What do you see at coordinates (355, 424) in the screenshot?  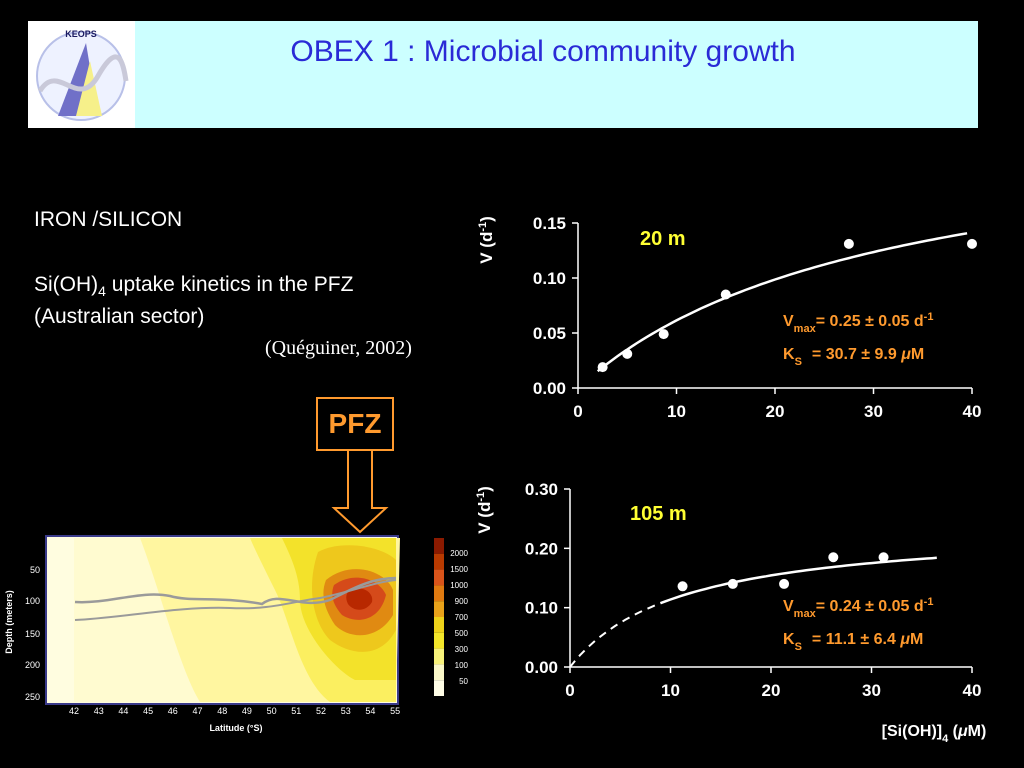 I see `pfz-label-box: PFZ` at bounding box center [355, 424].